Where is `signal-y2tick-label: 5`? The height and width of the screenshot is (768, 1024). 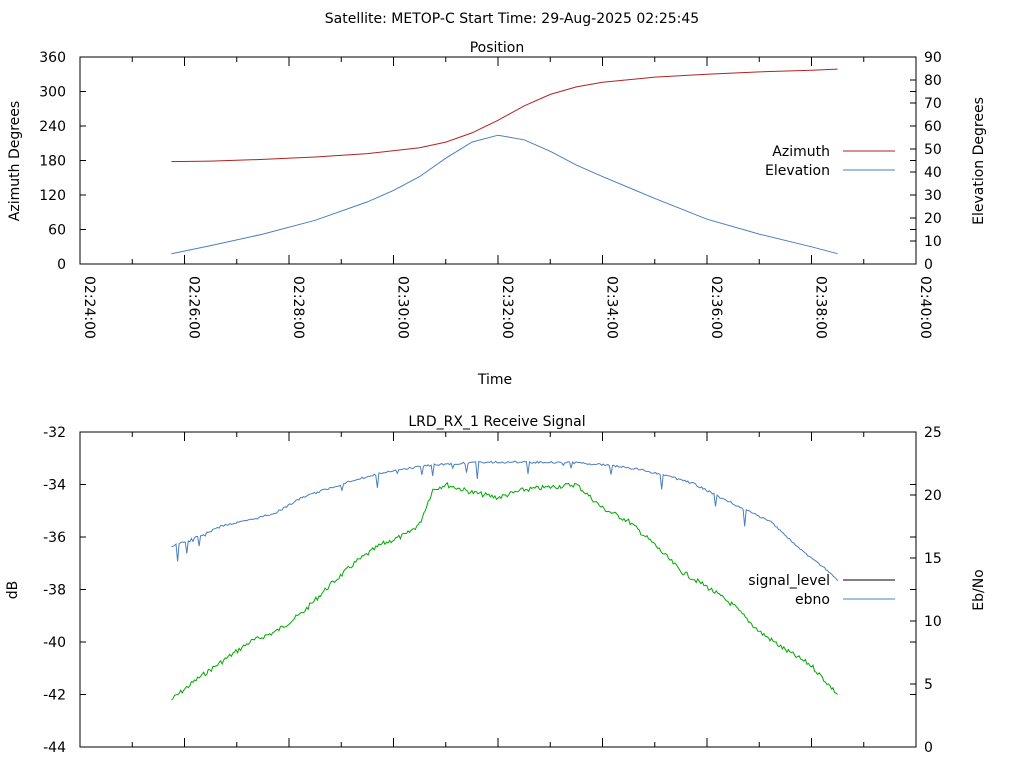
signal-y2tick-label: 5 is located at coordinates (928, 685).